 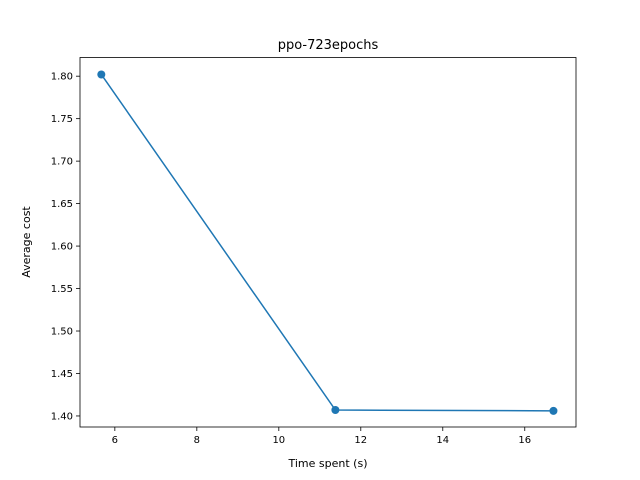 I want to click on x-tick-label: 8, so click(x=197, y=440).